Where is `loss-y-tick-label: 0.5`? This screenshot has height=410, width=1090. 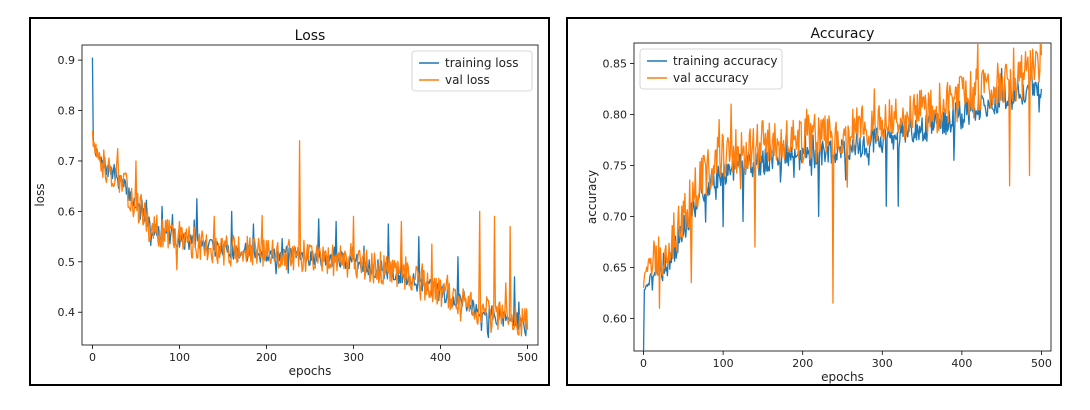
loss-y-tick-label: 0.5 is located at coordinates (67, 262).